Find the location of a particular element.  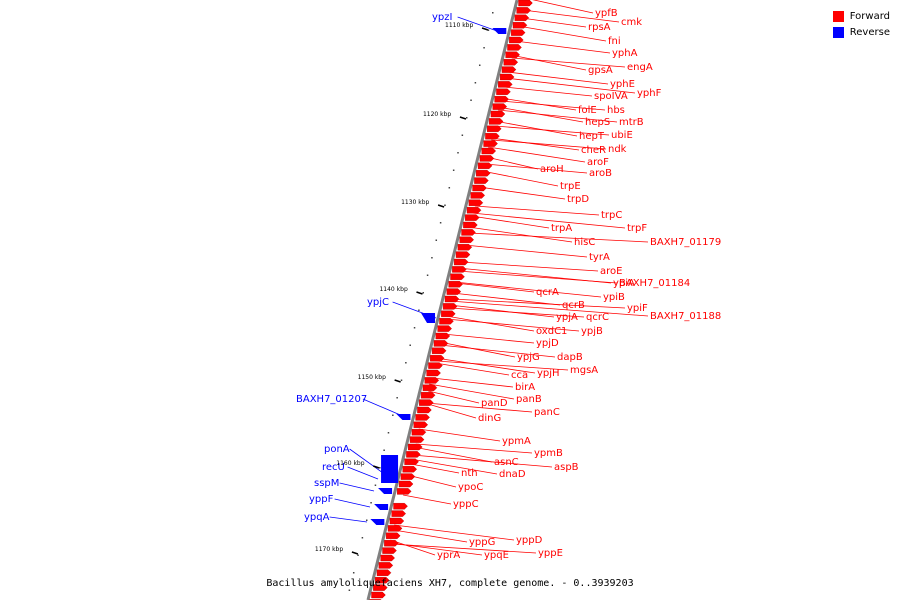

forward-gene-label: tyrA is located at coordinates (599, 257).